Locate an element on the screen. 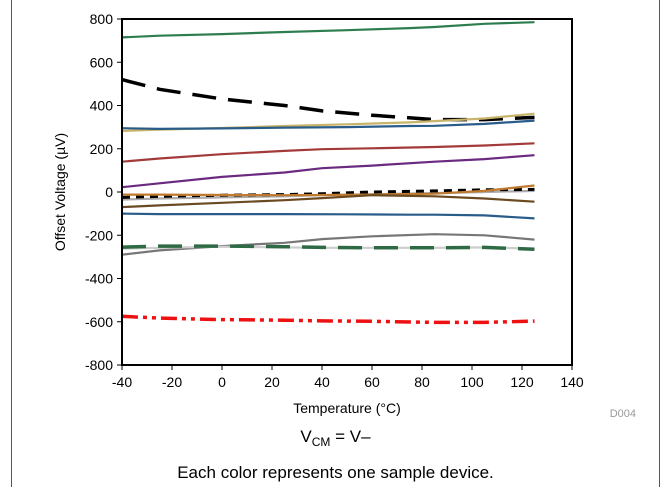 This screenshot has height=487, width=671. vcm-value: = V– is located at coordinates (350, 436).